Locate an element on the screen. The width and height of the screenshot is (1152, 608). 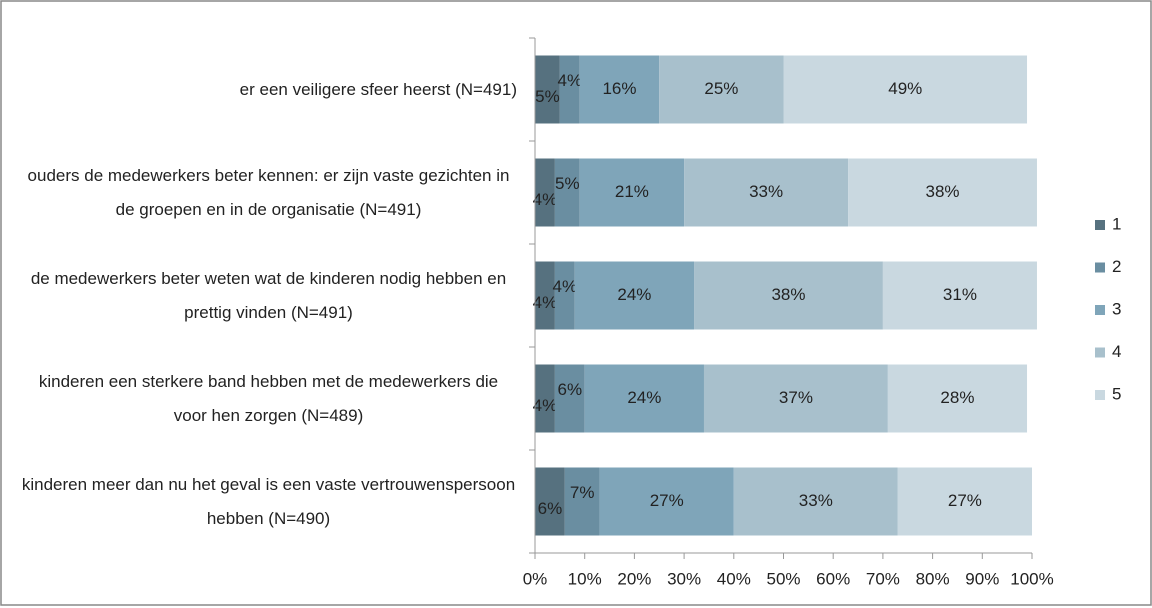
value-label: 31% is located at coordinates (960, 294).